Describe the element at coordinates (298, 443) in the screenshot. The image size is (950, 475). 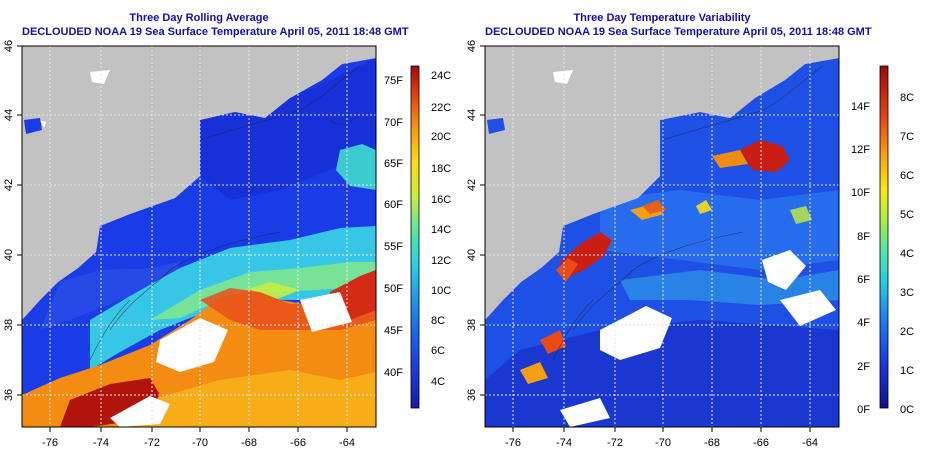
I see `left-x-tick-label: -66` at that location.